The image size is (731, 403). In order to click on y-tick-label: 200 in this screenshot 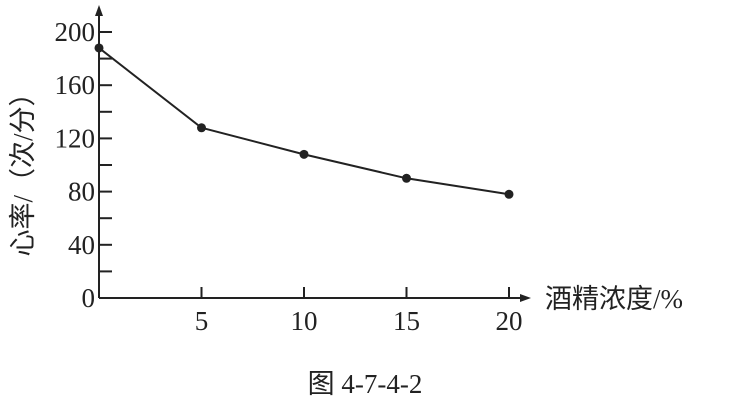, I will do `click(75, 32)`.